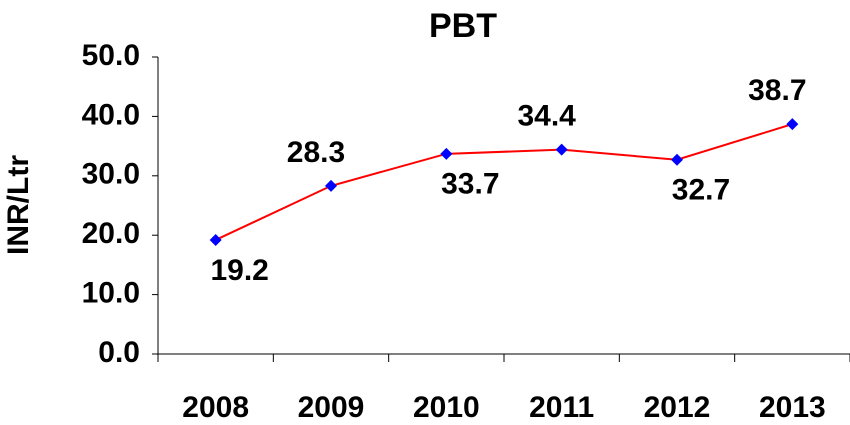 The height and width of the screenshot is (425, 850). What do you see at coordinates (239, 270) in the screenshot?
I see `data-label: 19.2` at bounding box center [239, 270].